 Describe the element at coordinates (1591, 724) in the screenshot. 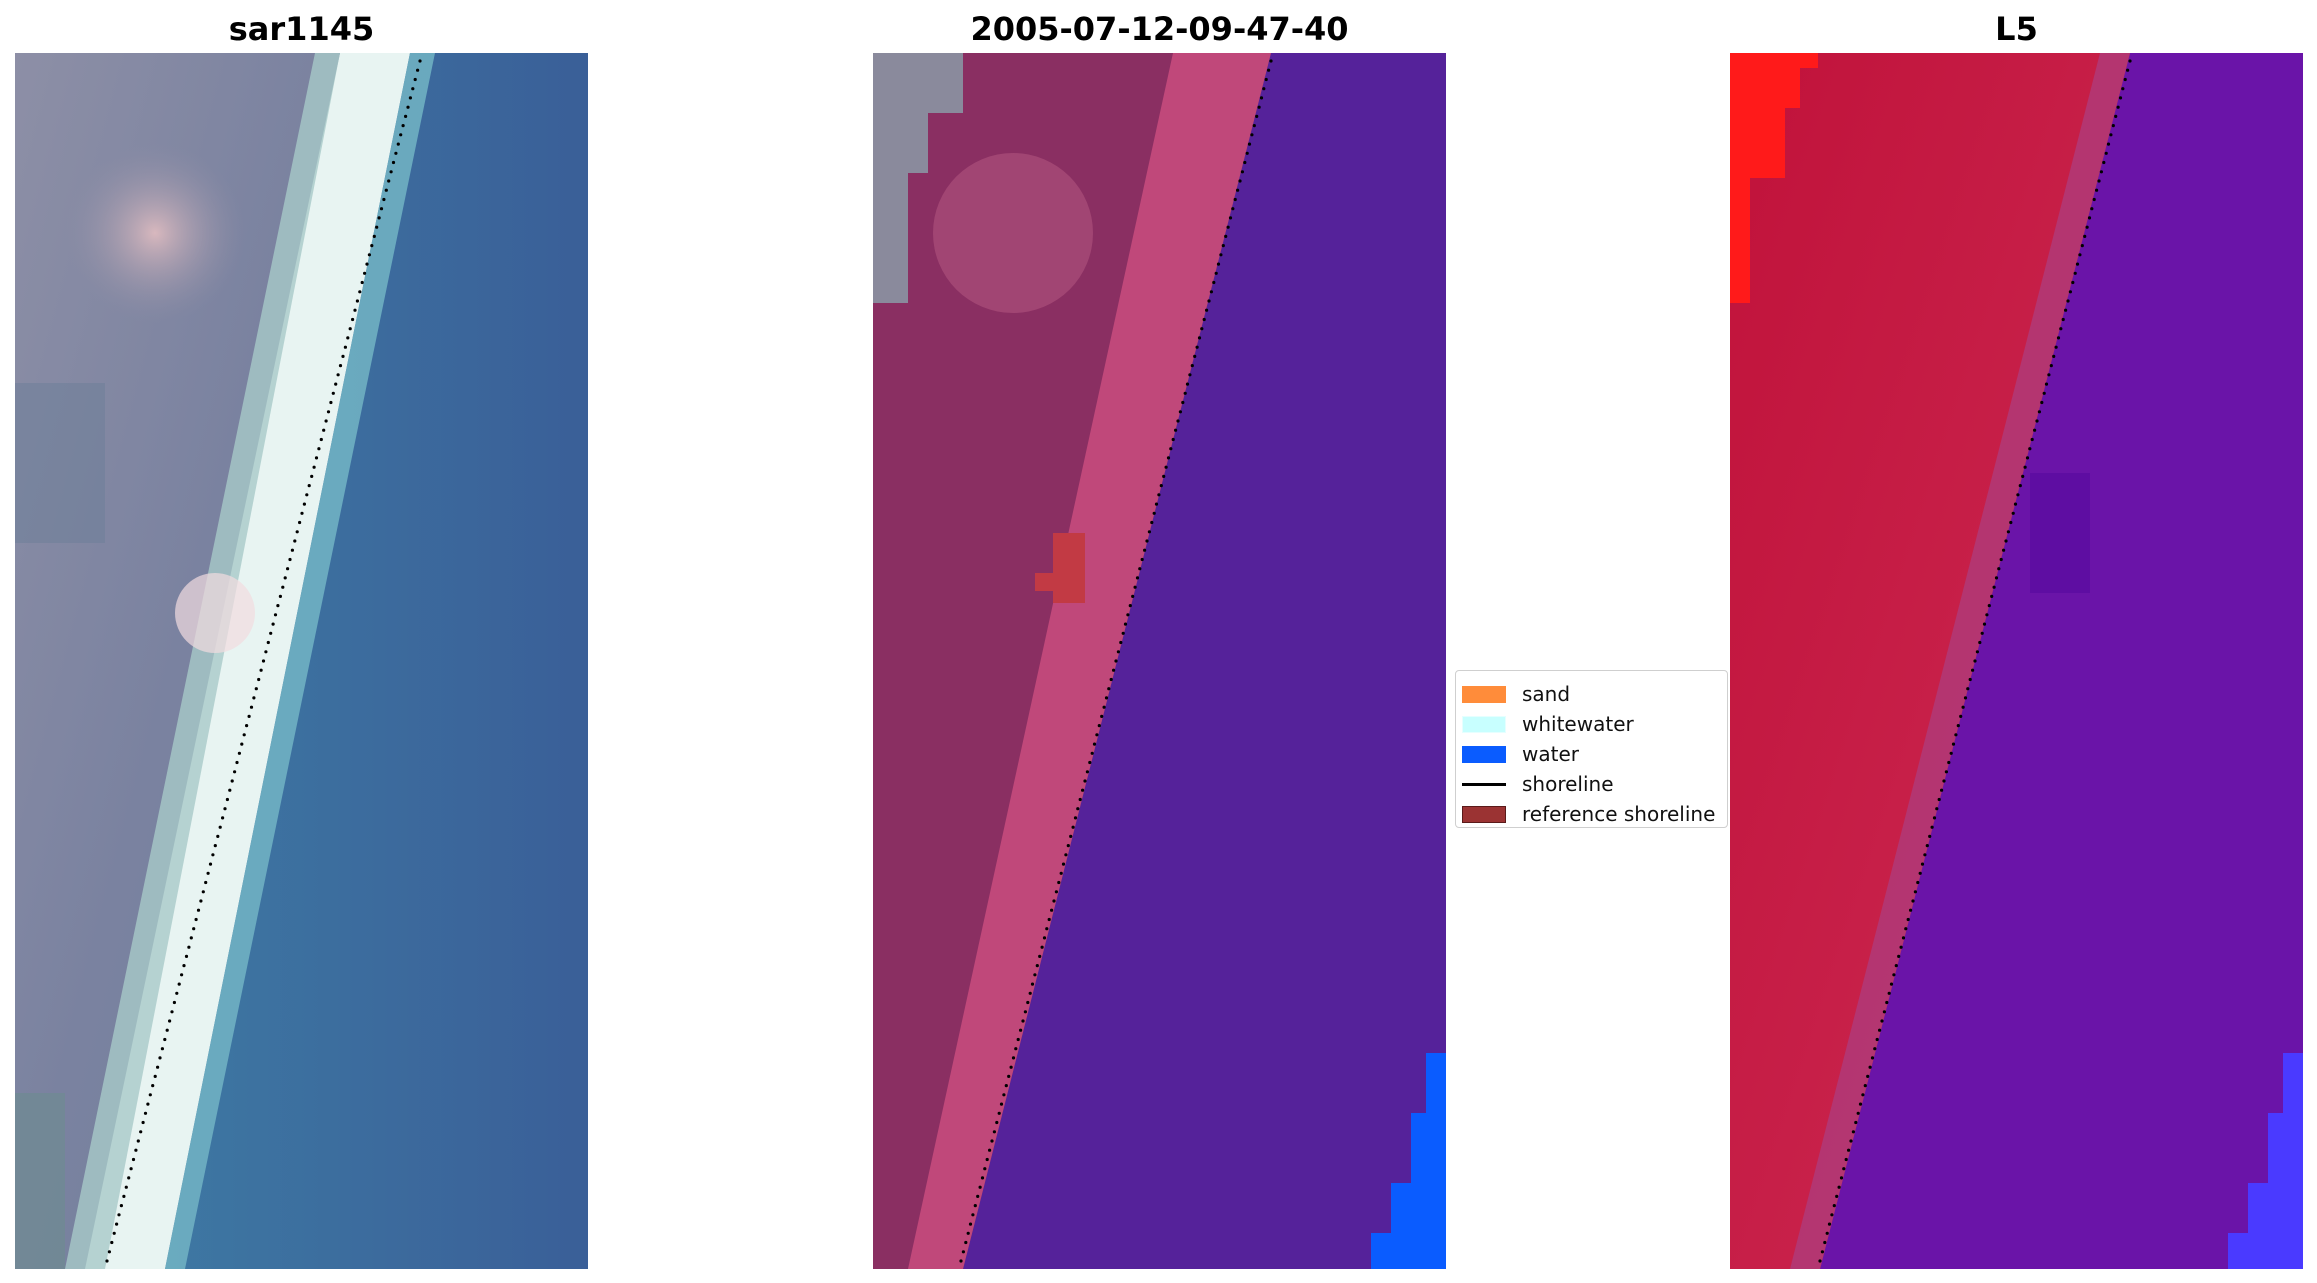

I see `legend-item-whitewater: whitewater` at that location.